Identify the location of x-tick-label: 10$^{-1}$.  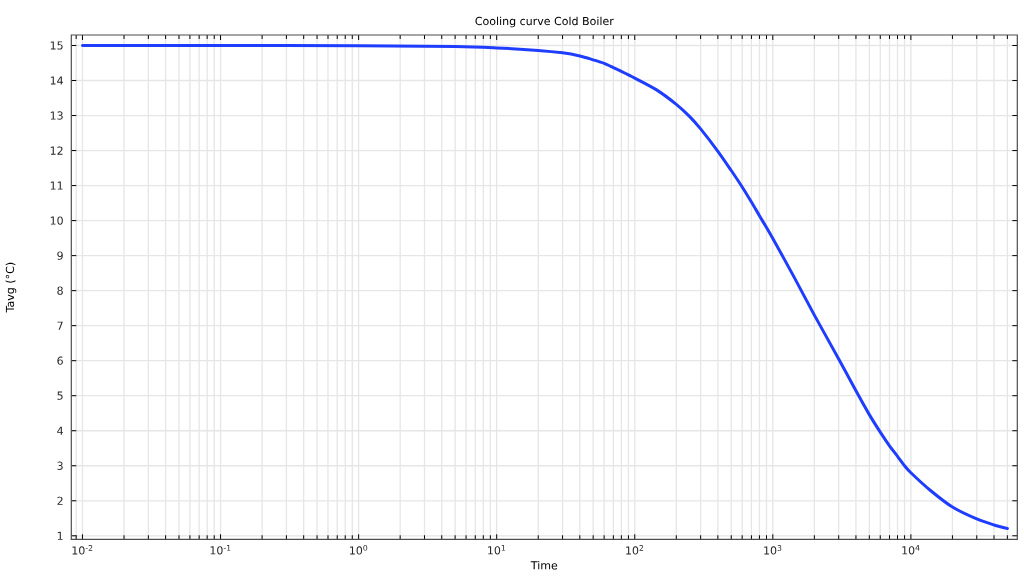
(220, 549).